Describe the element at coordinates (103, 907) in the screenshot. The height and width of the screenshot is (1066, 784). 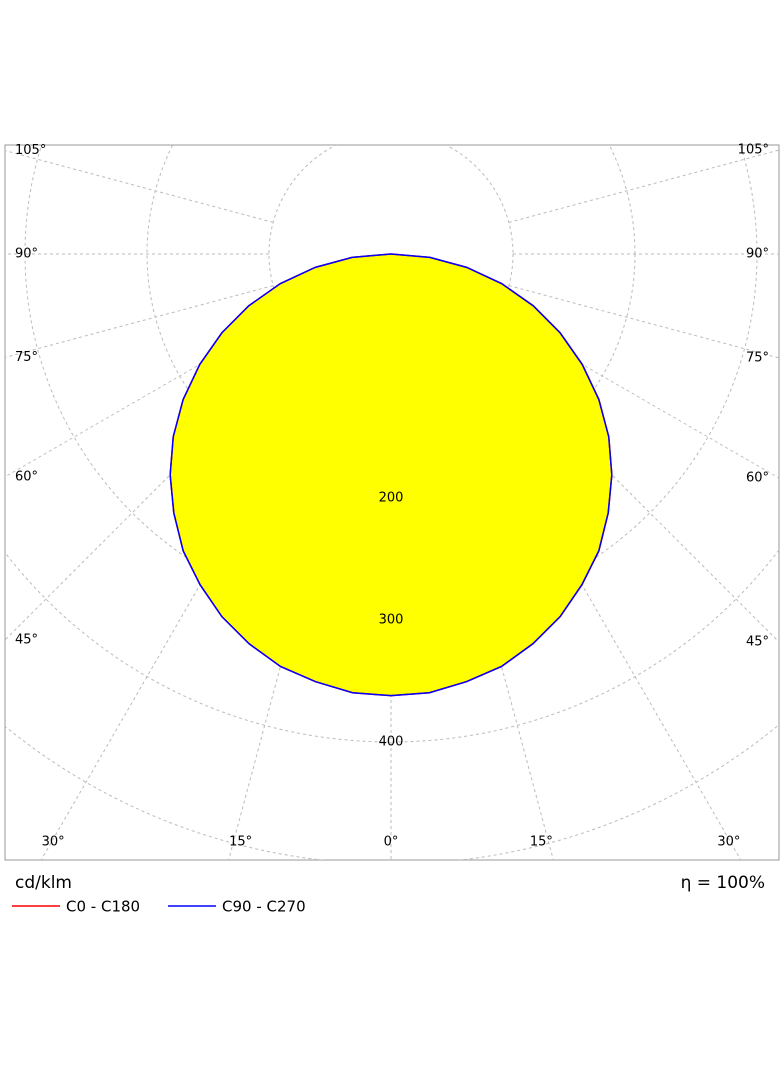
I see `legend-label: C0 - C180` at that location.